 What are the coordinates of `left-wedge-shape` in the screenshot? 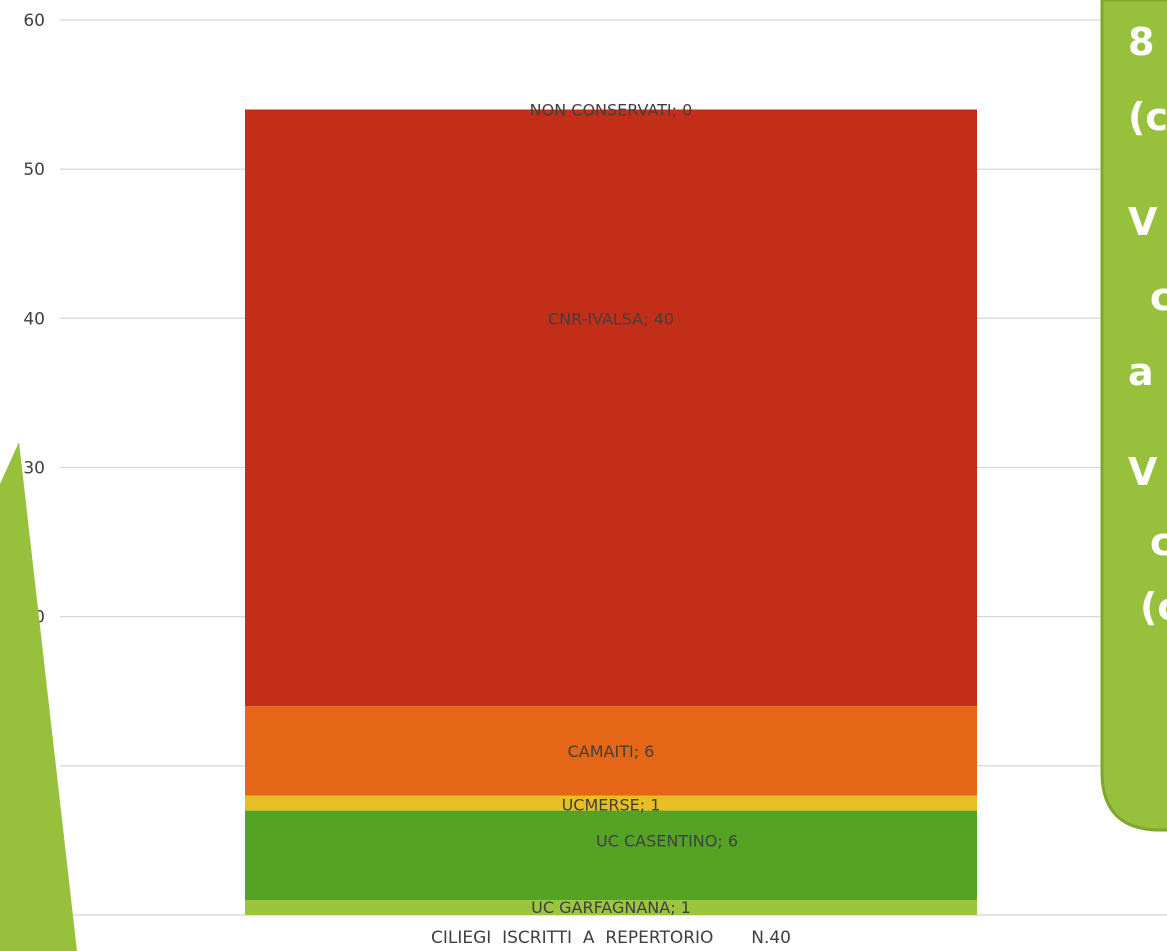 It's located at (38, 696).